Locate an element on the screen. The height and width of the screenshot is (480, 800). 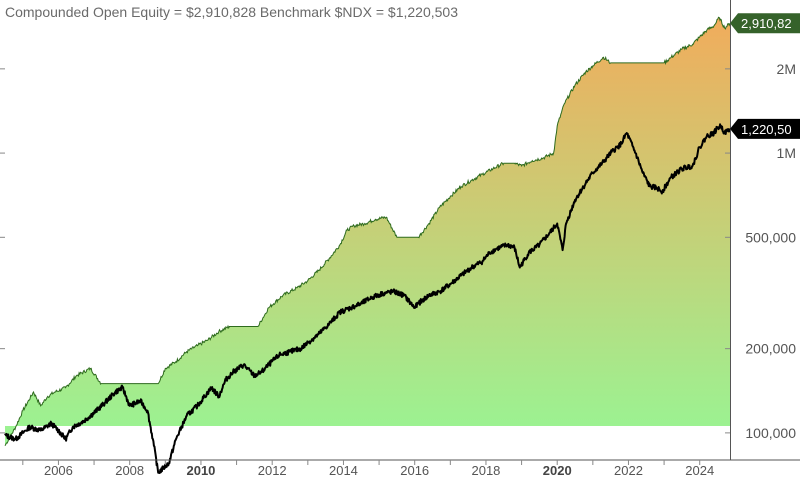
y-tick-label: 2M is located at coordinates (786, 69).